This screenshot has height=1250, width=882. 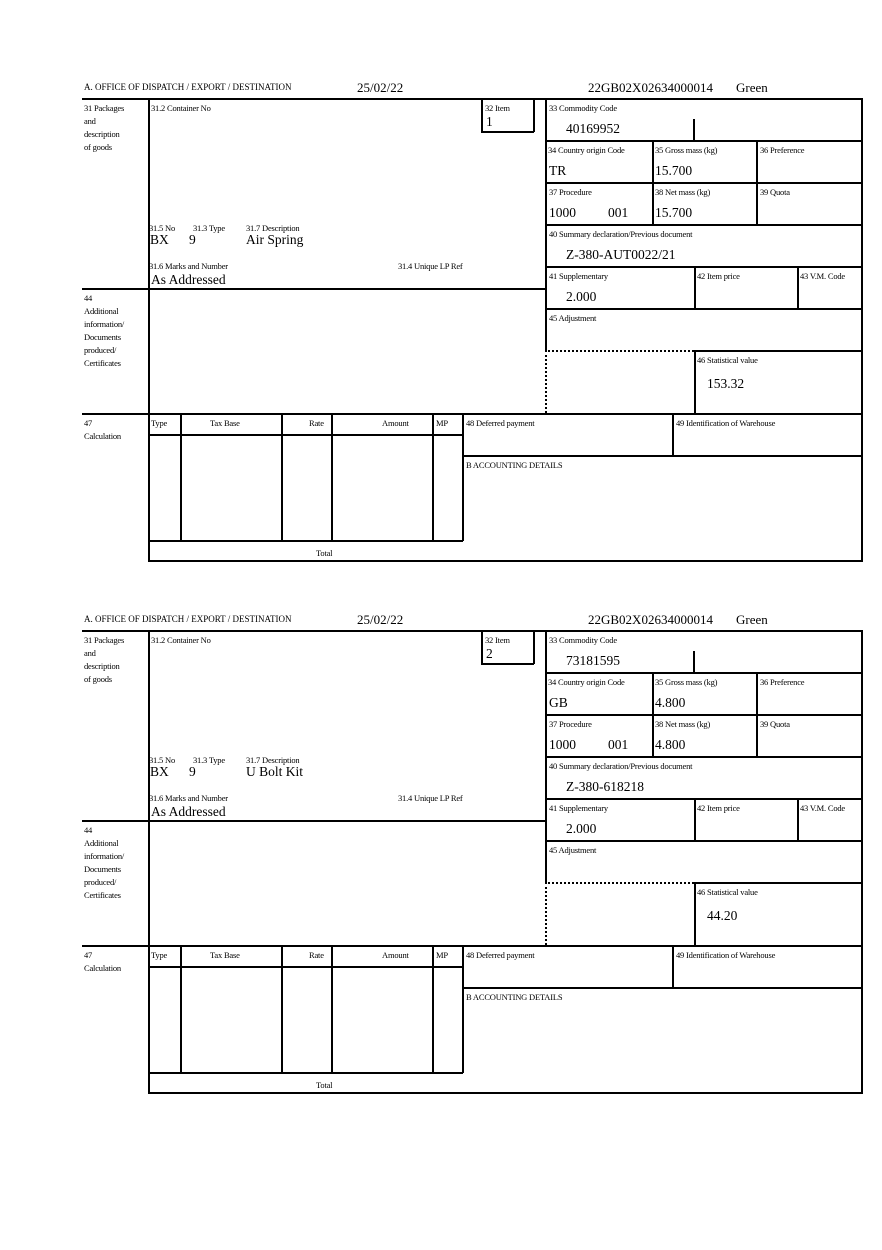 I want to click on supplementary-units: 2.000, so click(x=581, y=296).